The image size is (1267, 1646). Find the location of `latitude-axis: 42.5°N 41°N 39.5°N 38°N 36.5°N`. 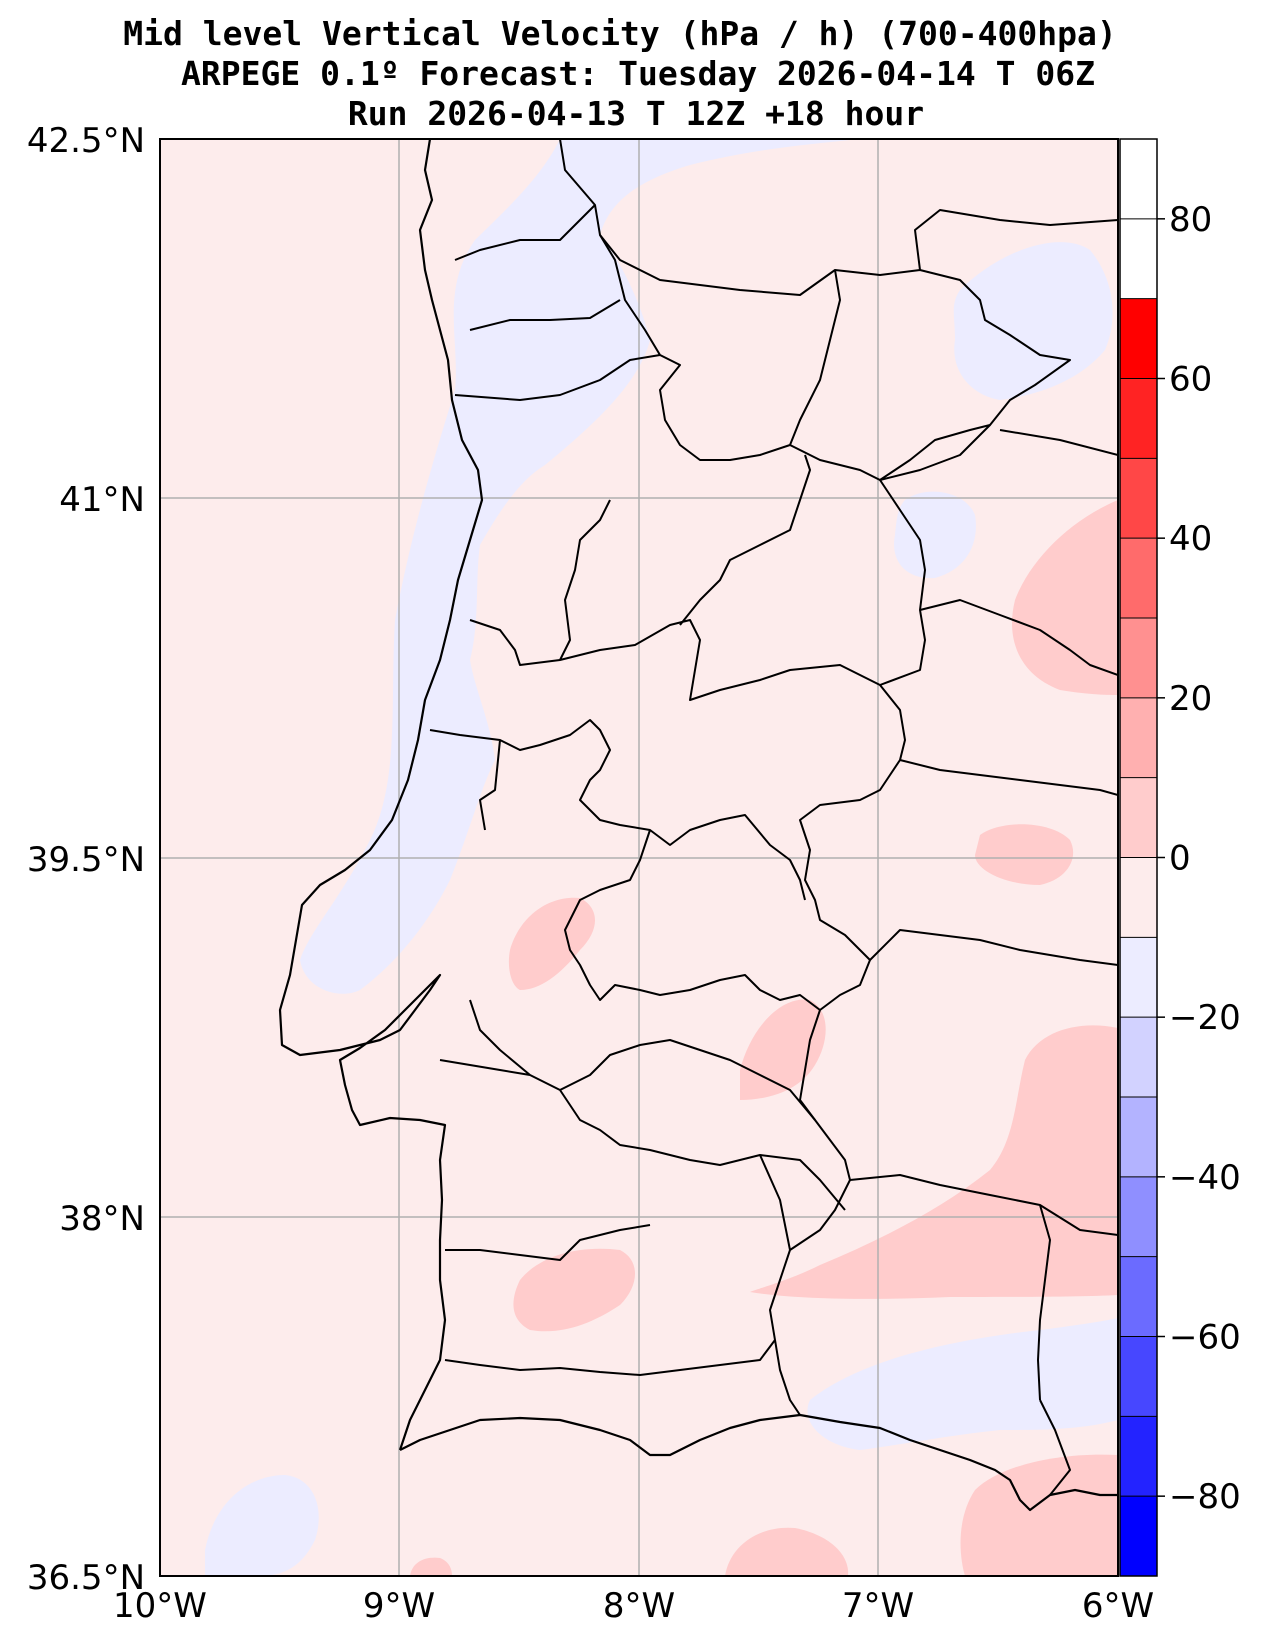

latitude-axis: 42.5°N 41°N 39.5°N 38°N 36.5°N is located at coordinates (86, 859).